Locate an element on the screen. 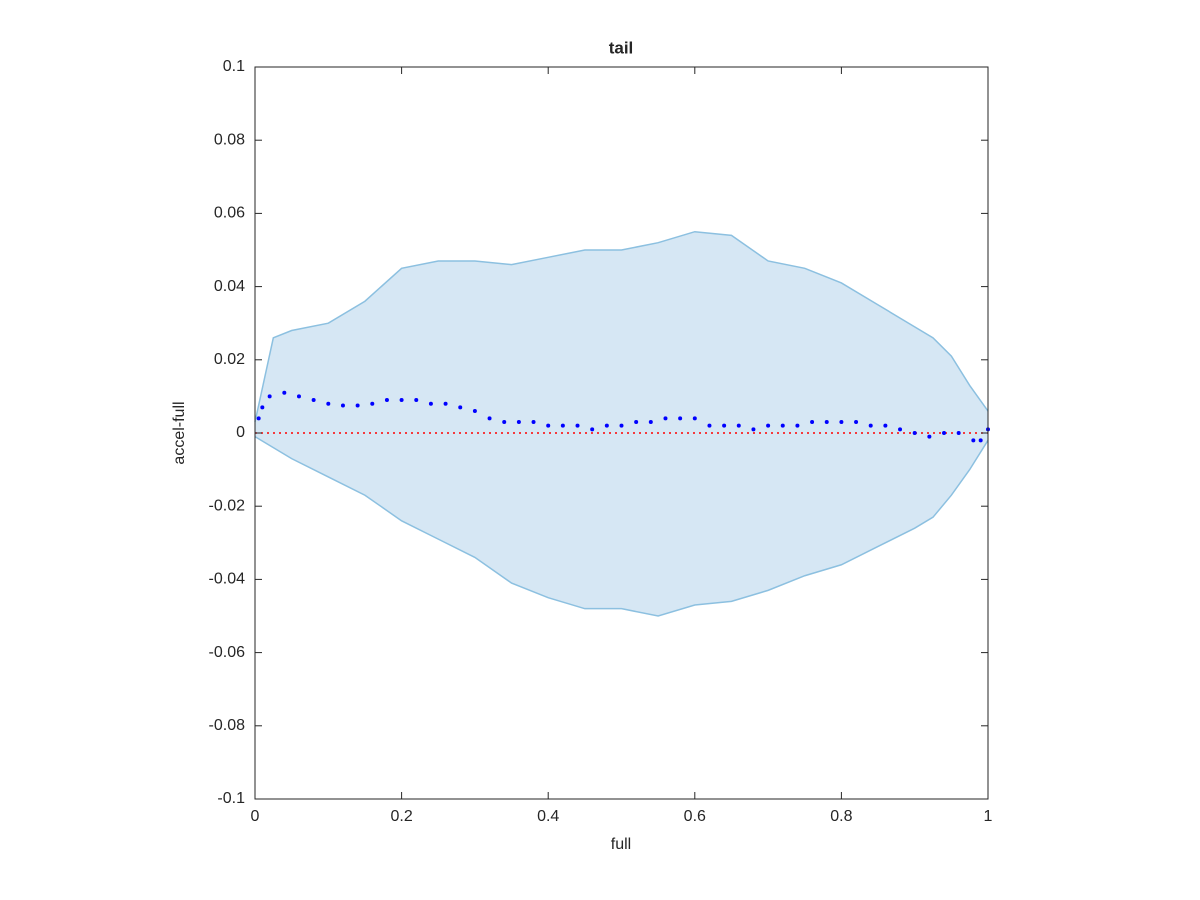 The image size is (1200, 900). band-upper-edge is located at coordinates (621, 326).